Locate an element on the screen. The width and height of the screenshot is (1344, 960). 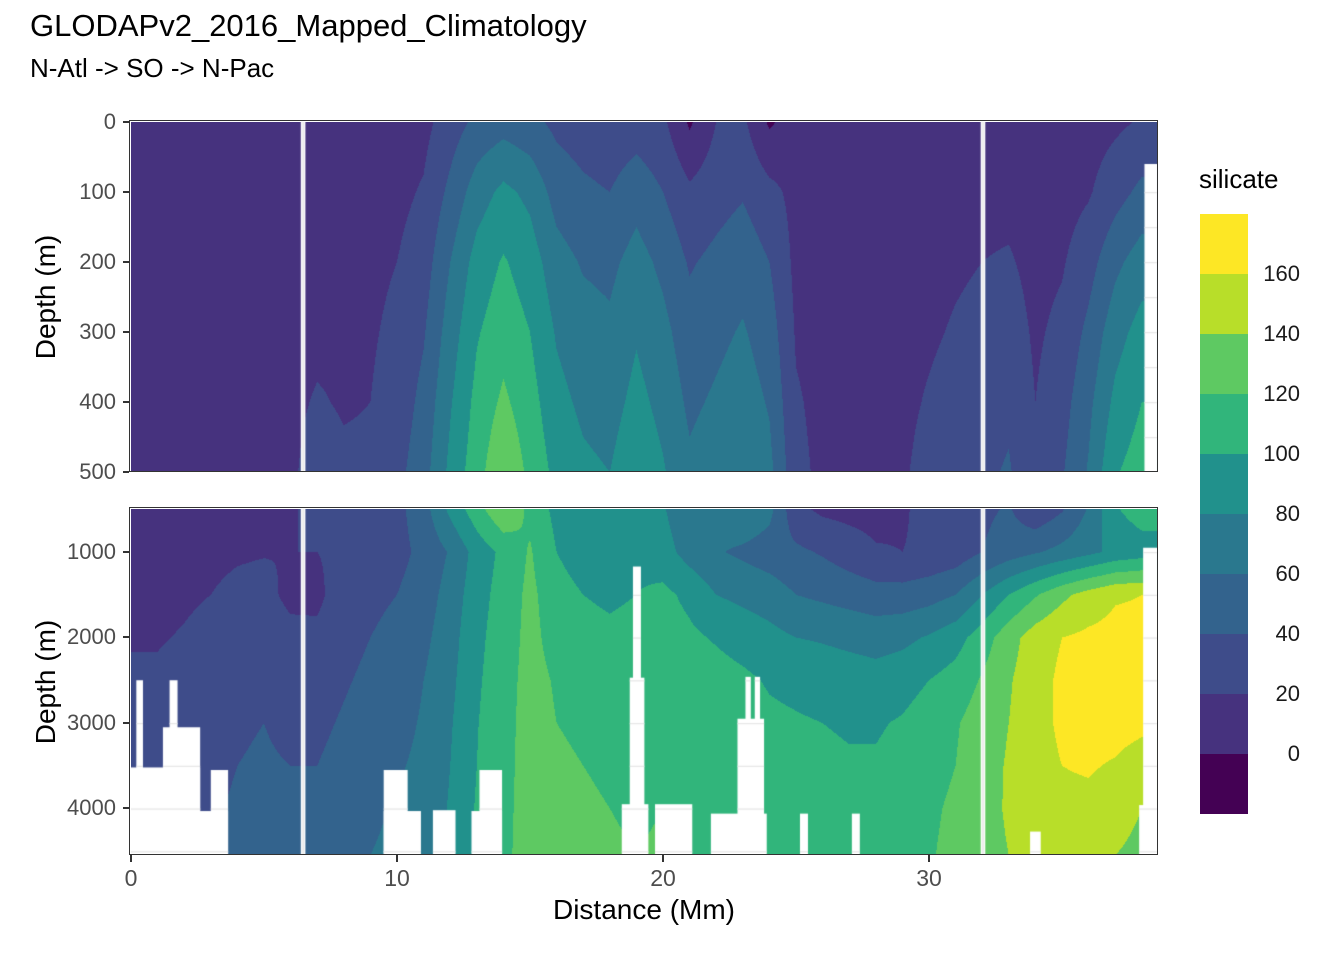
legend-break-label: 40 is located at coordinates (1287, 633).